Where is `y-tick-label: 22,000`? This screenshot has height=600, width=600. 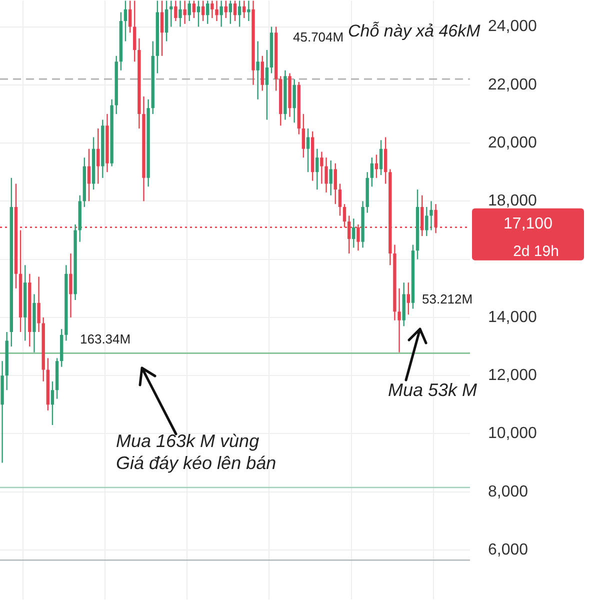 y-tick-label: 22,000 is located at coordinates (513, 85).